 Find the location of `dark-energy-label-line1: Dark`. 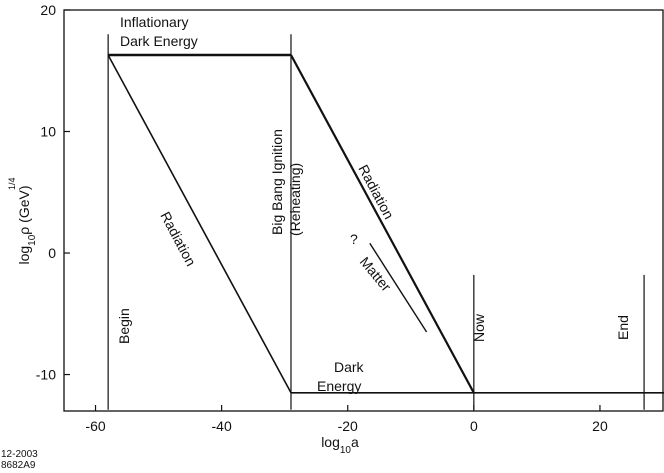

dark-energy-label-line1: Dark is located at coordinates (349, 367).